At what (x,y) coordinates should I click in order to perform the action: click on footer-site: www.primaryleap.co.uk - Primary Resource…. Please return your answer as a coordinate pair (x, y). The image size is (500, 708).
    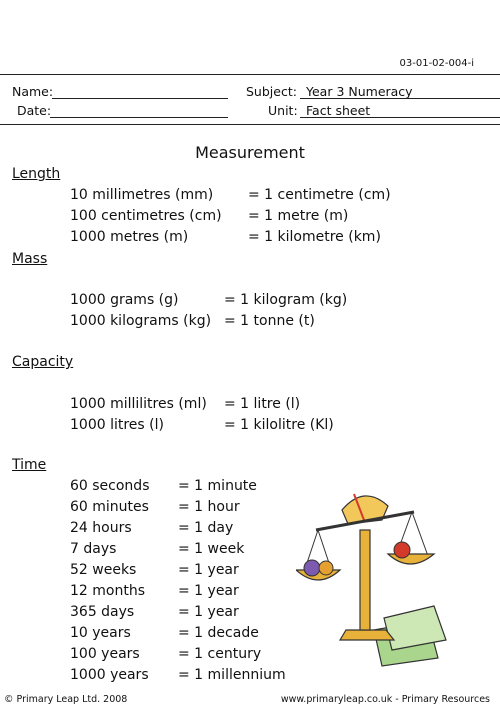
    Looking at the image, I should click on (385, 699).